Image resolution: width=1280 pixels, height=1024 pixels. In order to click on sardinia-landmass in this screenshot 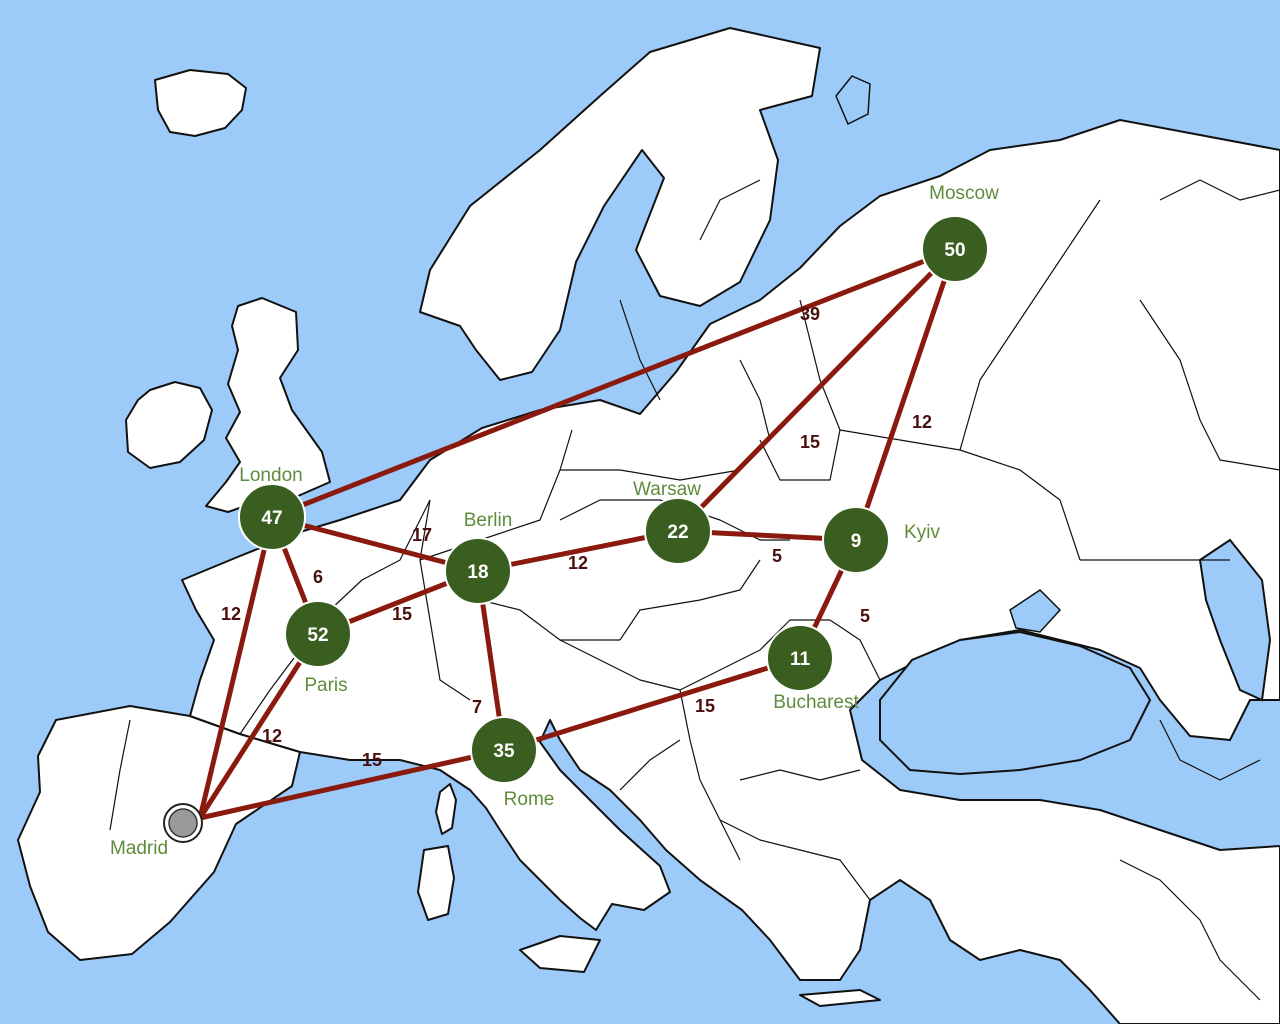, I will do `click(436, 883)`.